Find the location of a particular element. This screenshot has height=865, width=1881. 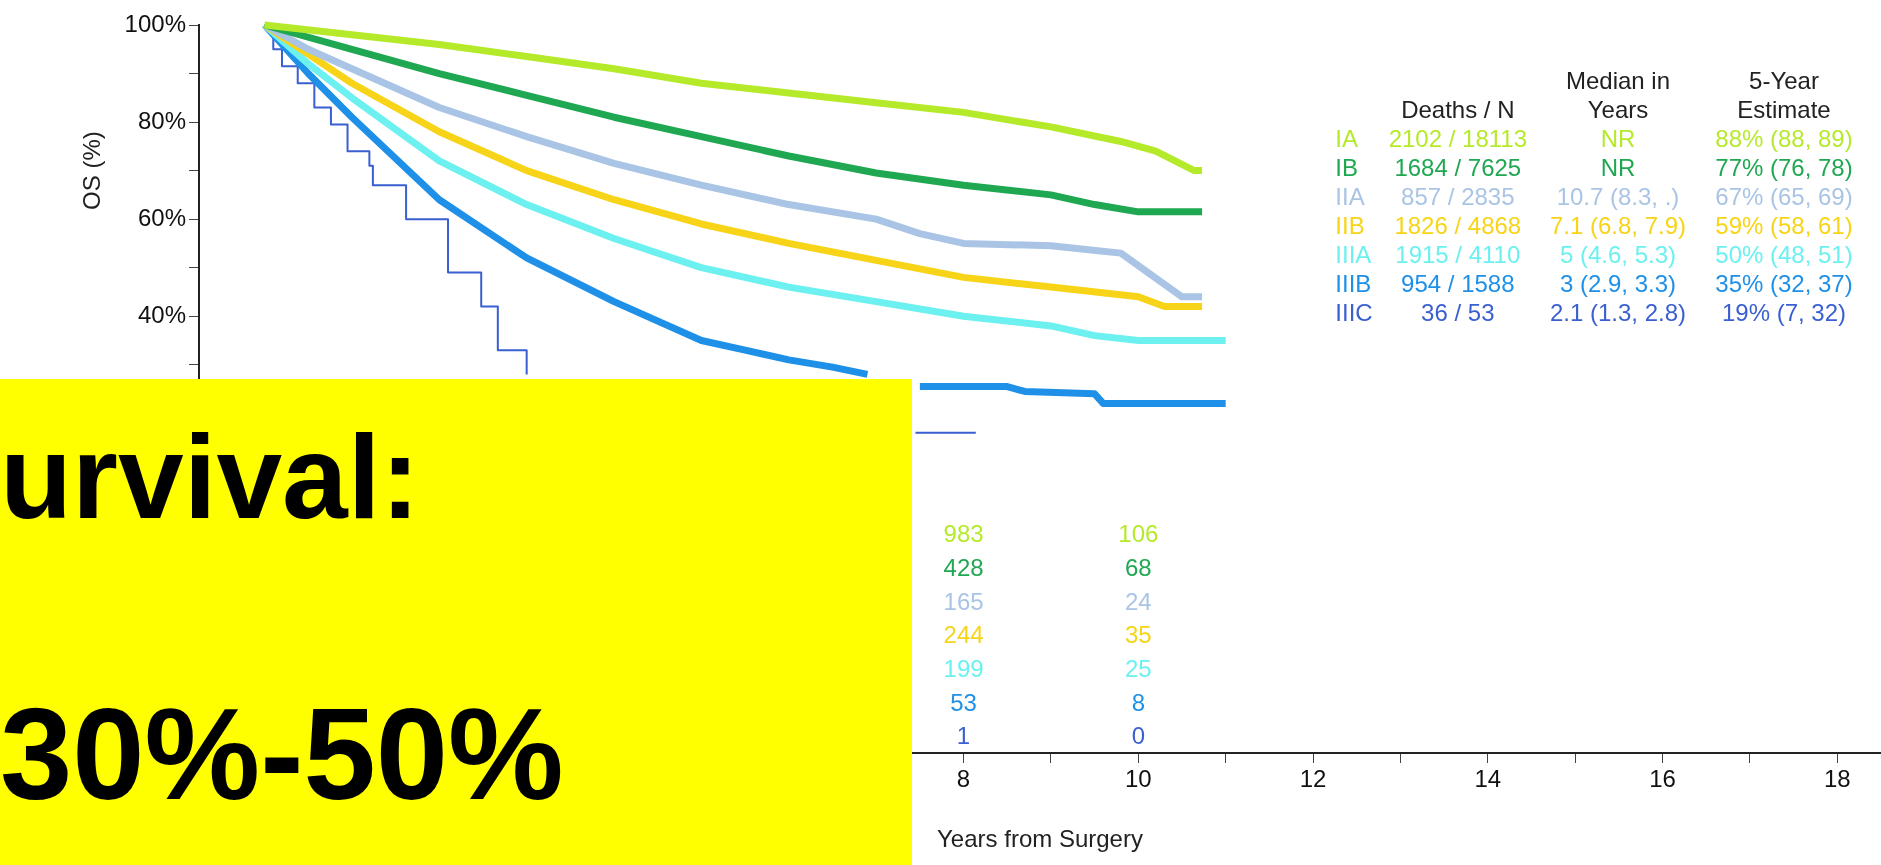

annotation: 35 is located at coordinates (1138, 635).